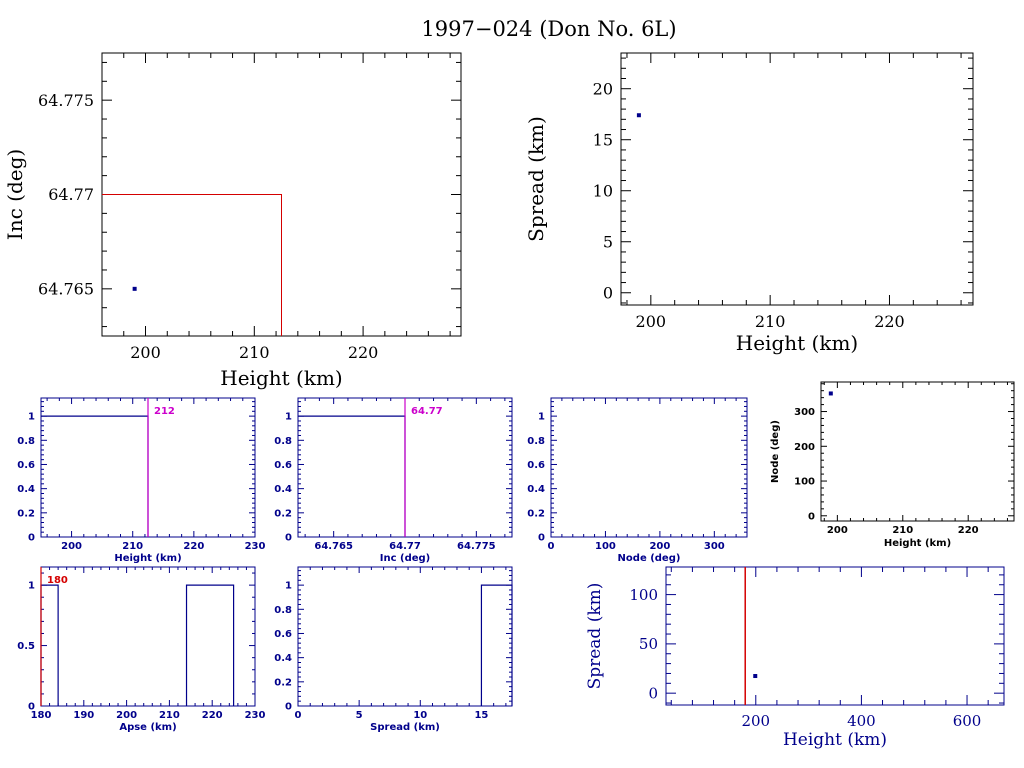 This screenshot has width=1024, height=768. What do you see at coordinates (420, 715) in the screenshot?
I see `x-tick-label: 10` at bounding box center [420, 715].